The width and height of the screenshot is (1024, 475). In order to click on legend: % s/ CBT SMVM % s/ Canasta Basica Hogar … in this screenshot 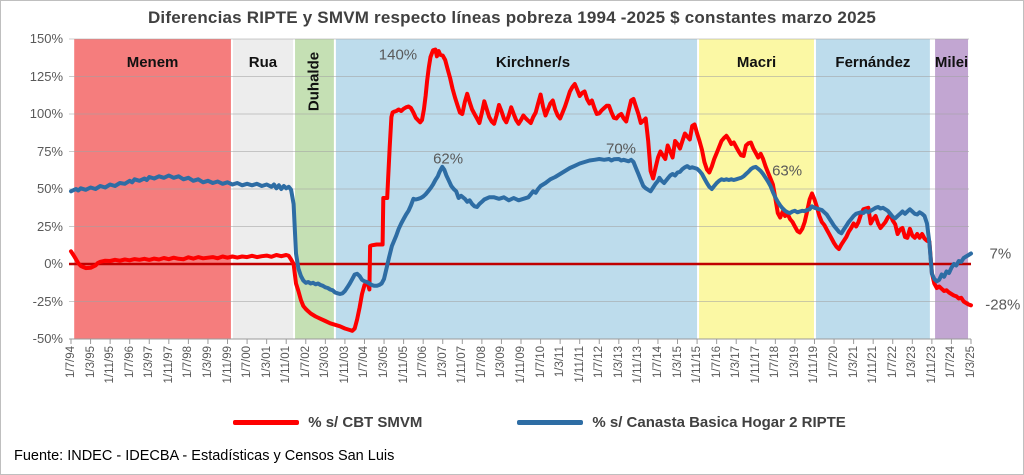, I will do `click(512, 422)`.